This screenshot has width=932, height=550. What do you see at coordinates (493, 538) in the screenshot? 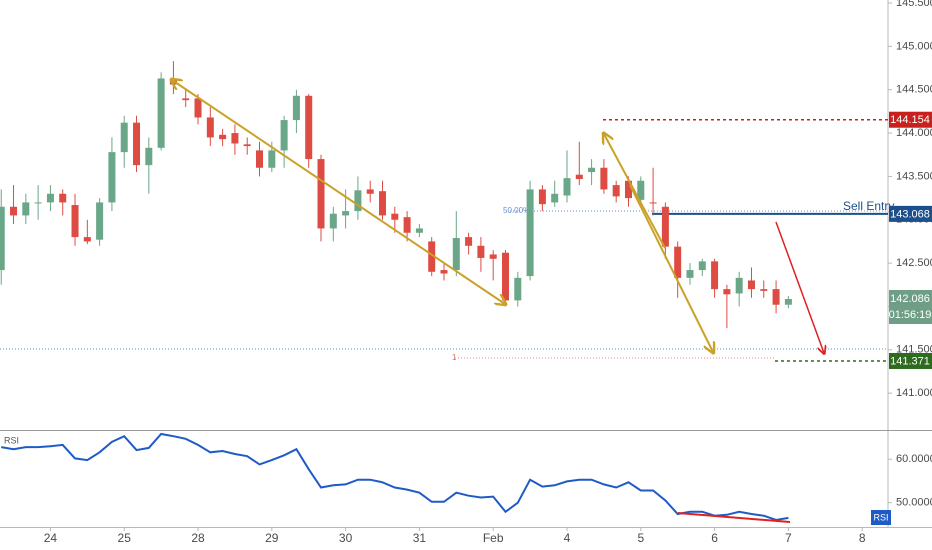
I see `x-tick-label: Feb` at bounding box center [493, 538].